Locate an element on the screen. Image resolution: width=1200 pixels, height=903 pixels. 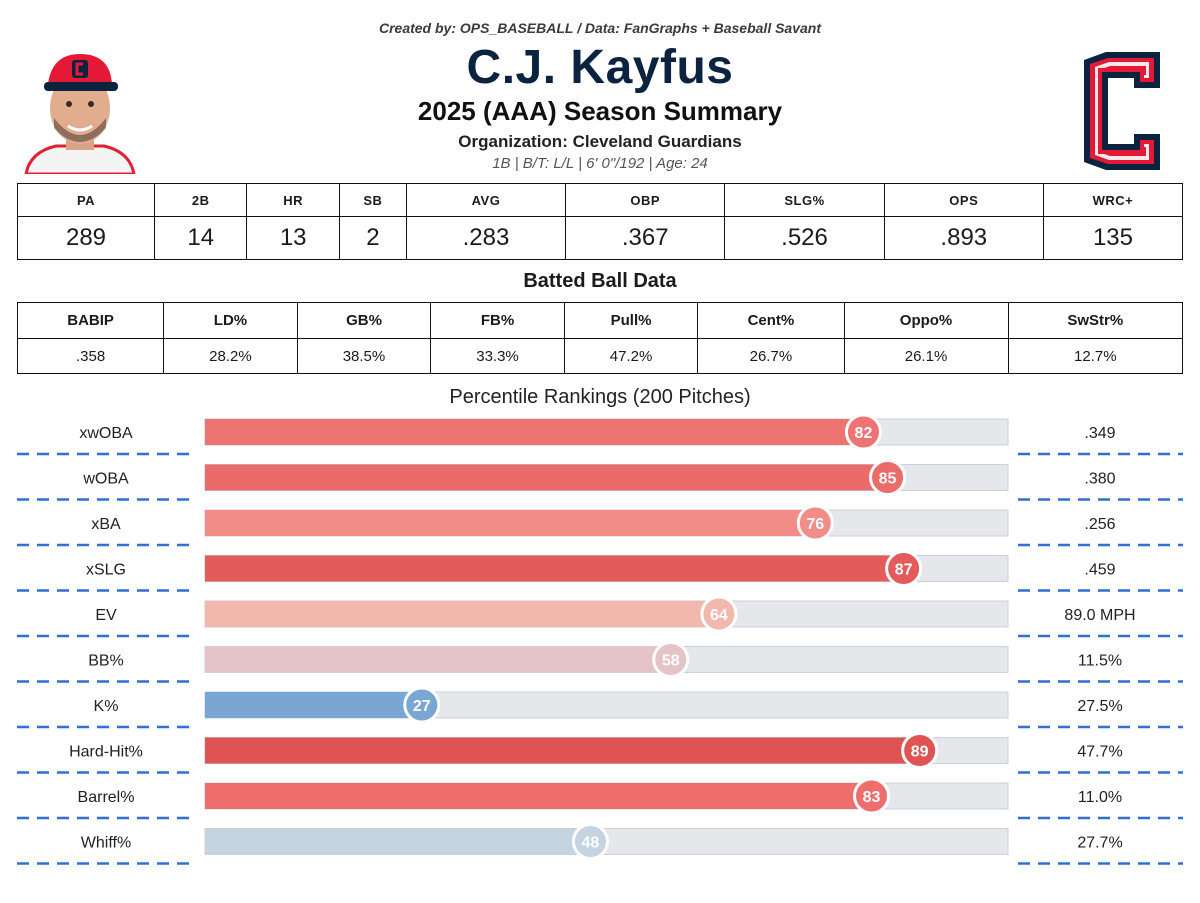
metric-label-woba: wOBA is located at coordinates (105, 479).